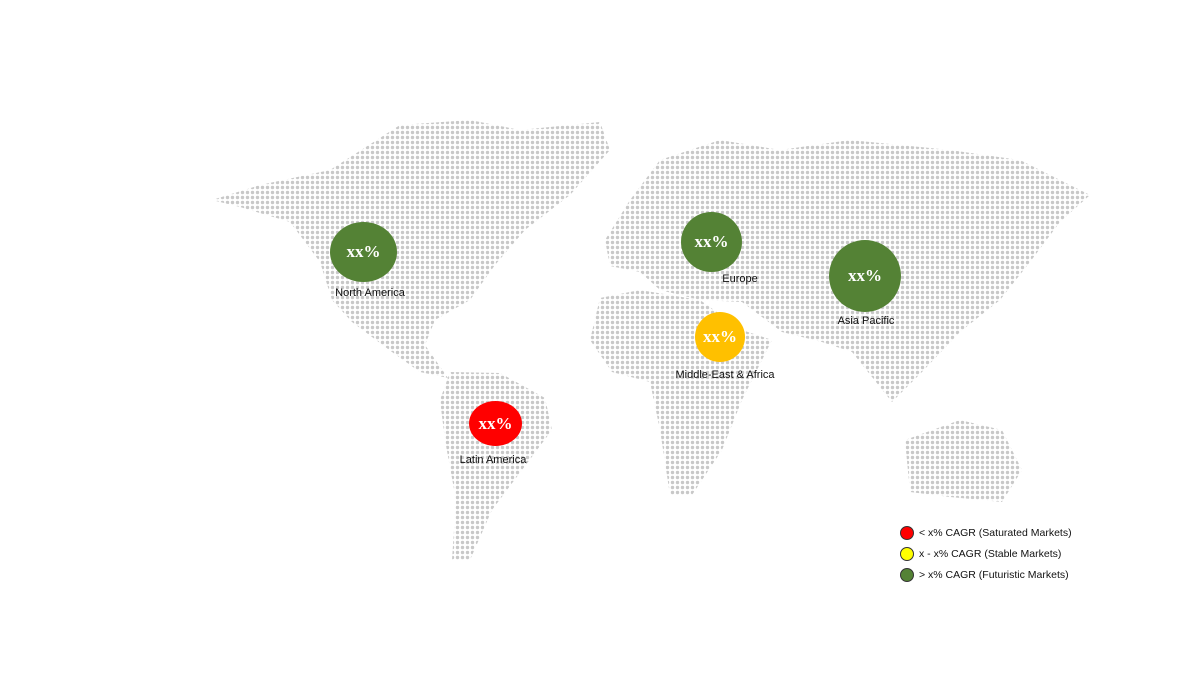 The height and width of the screenshot is (675, 1200). Describe the element at coordinates (995, 532) in the screenshot. I see `legend-label: < x% CAGR (Saturated Markets)` at that location.